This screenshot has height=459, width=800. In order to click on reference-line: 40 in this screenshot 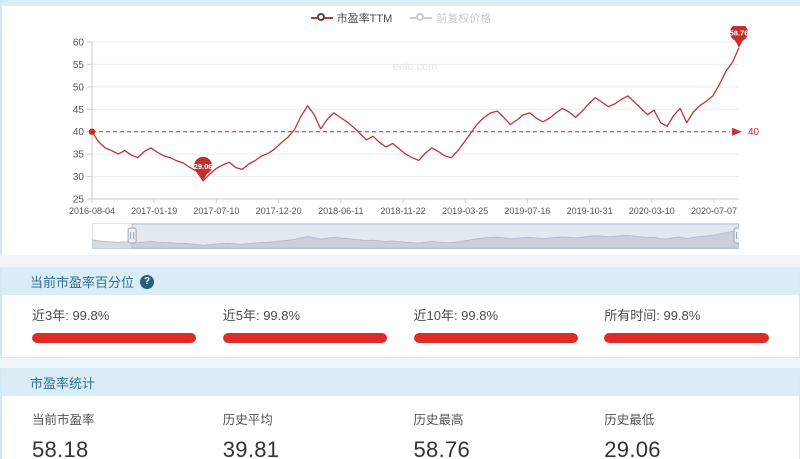, I will do `click(426, 132)`.